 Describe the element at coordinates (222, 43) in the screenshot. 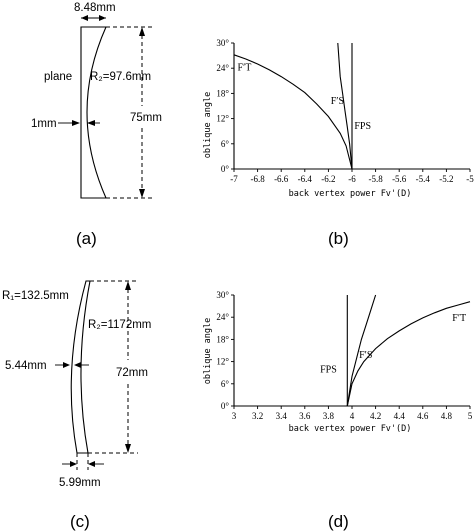

I see `chart-b-y-tick-label: 30°` at that location.